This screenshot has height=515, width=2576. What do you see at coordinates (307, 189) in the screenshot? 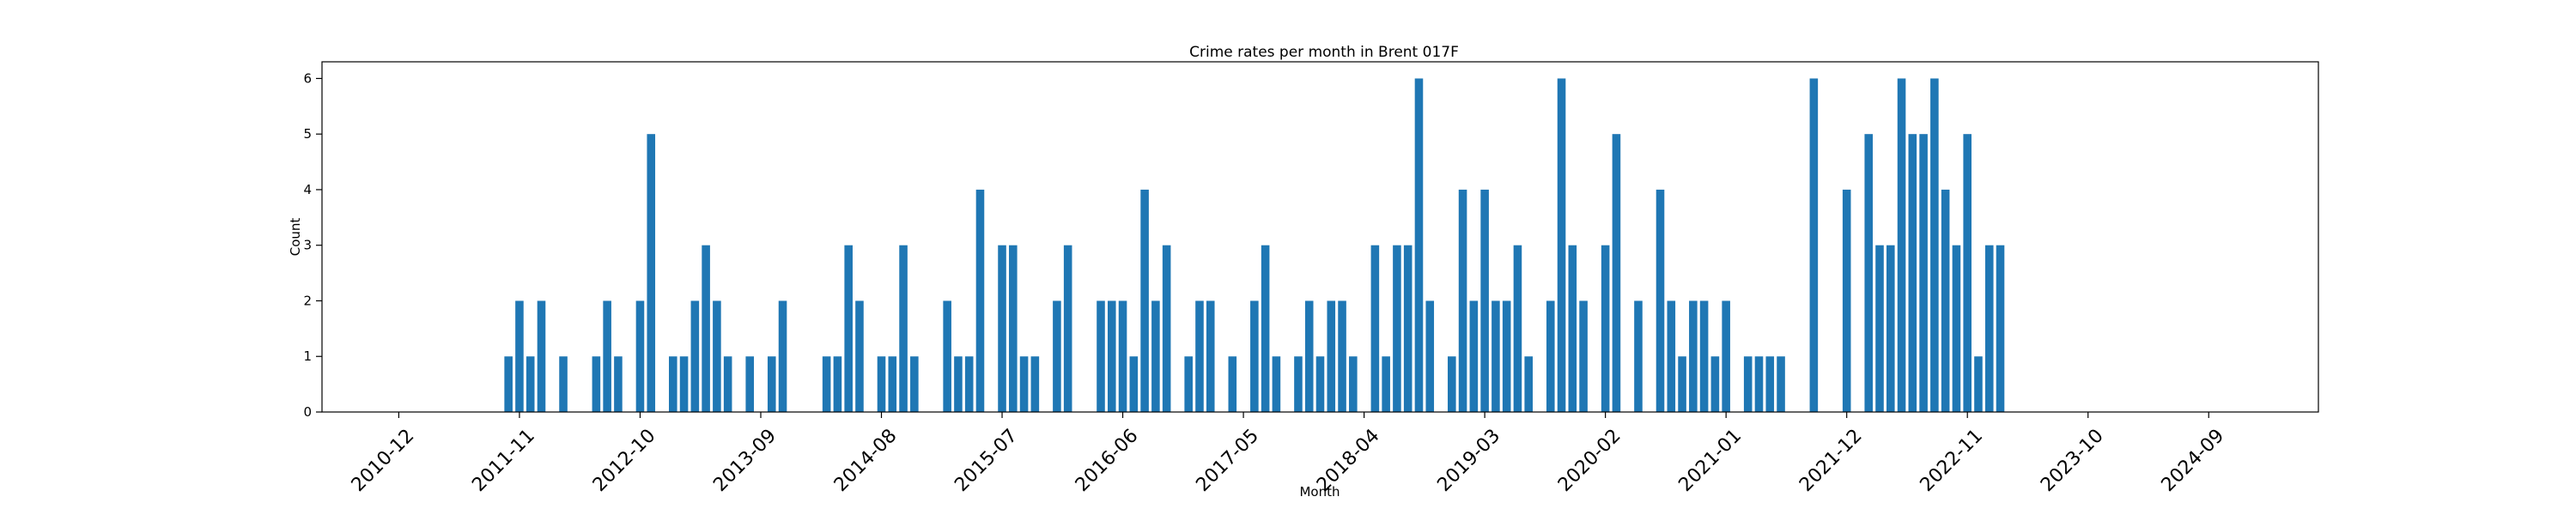
I see `y-tick-label: 4` at bounding box center [307, 189].